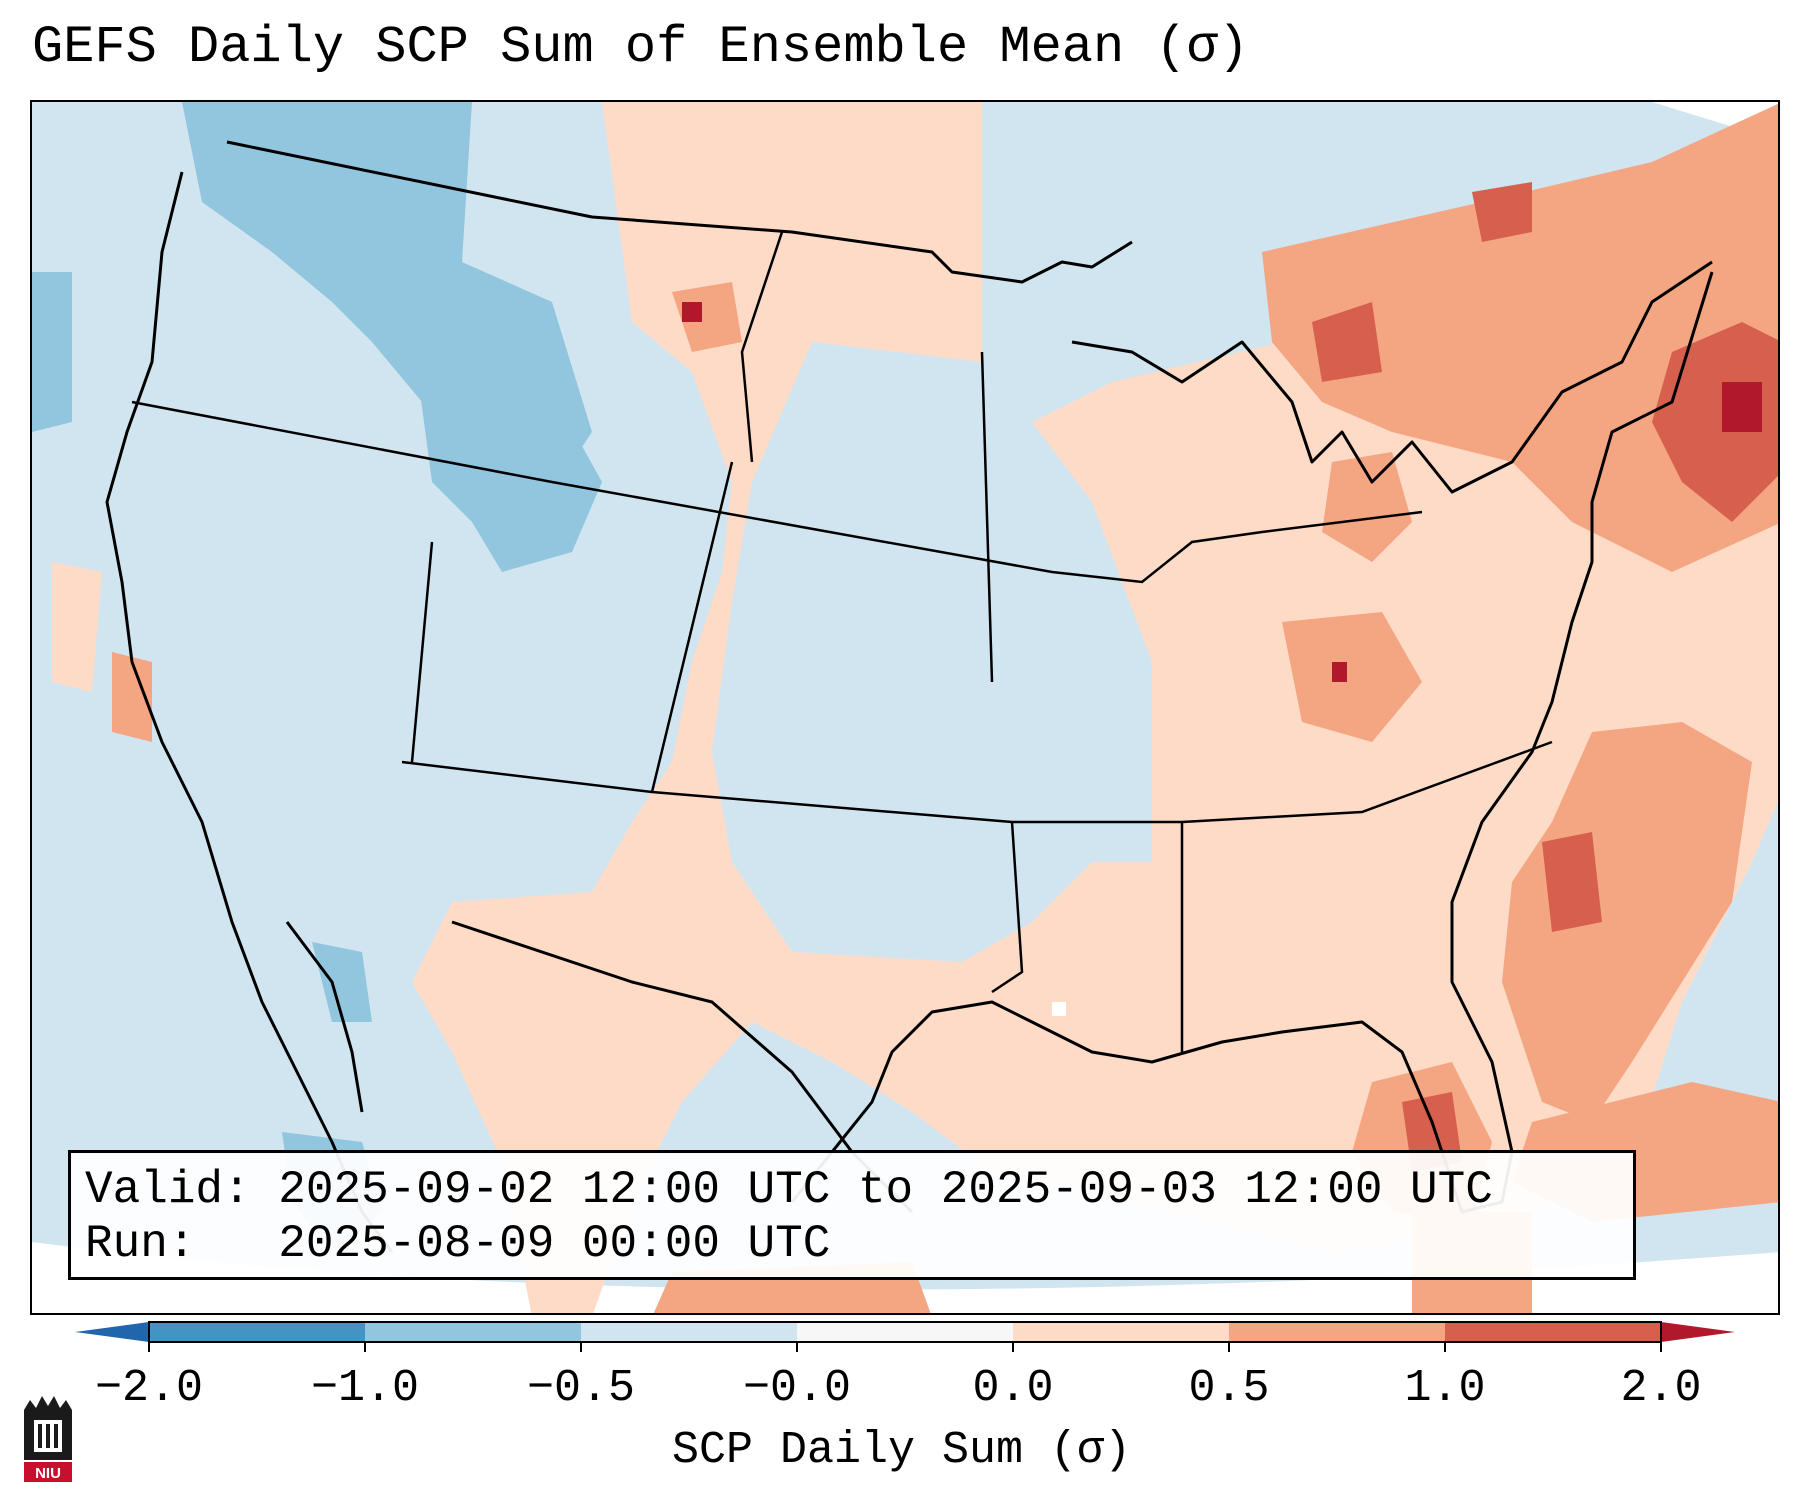 The image size is (1803, 1506). Describe the element at coordinates (977, 782) in the screenshot. I see `state-line-36n` at that location.